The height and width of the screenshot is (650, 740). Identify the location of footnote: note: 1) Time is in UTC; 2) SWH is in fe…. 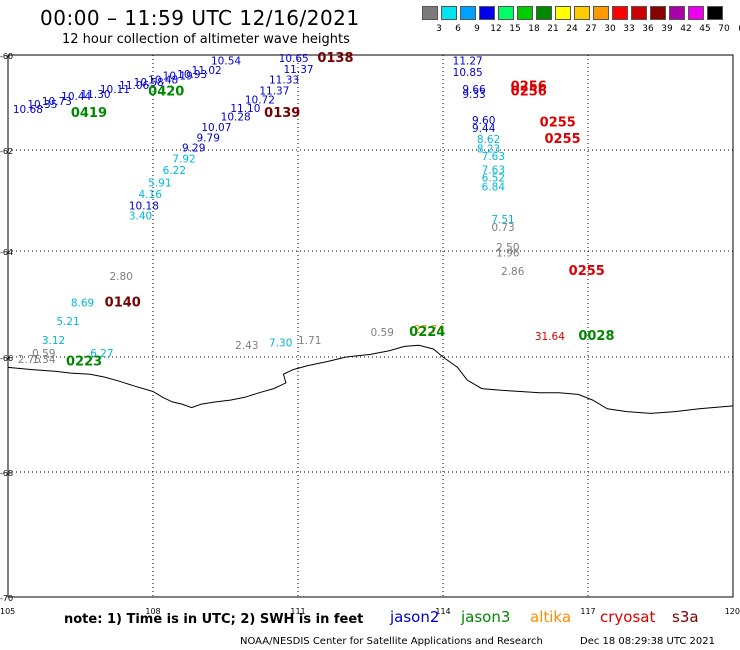
(214, 619).